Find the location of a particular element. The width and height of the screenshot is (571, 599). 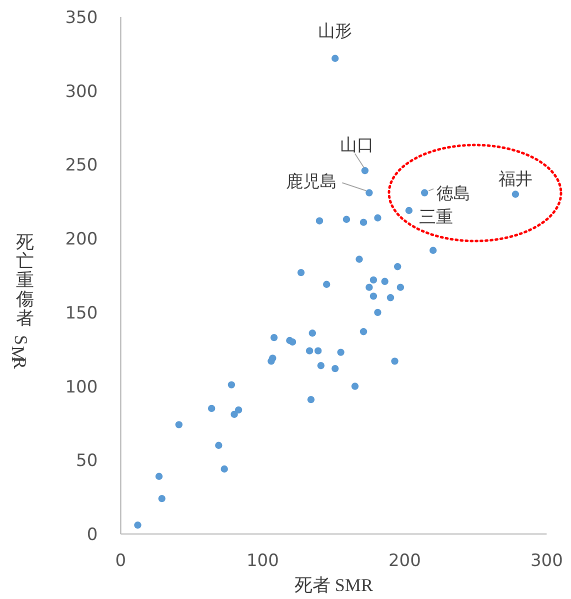

annotation: 福井 is located at coordinates (515, 179).